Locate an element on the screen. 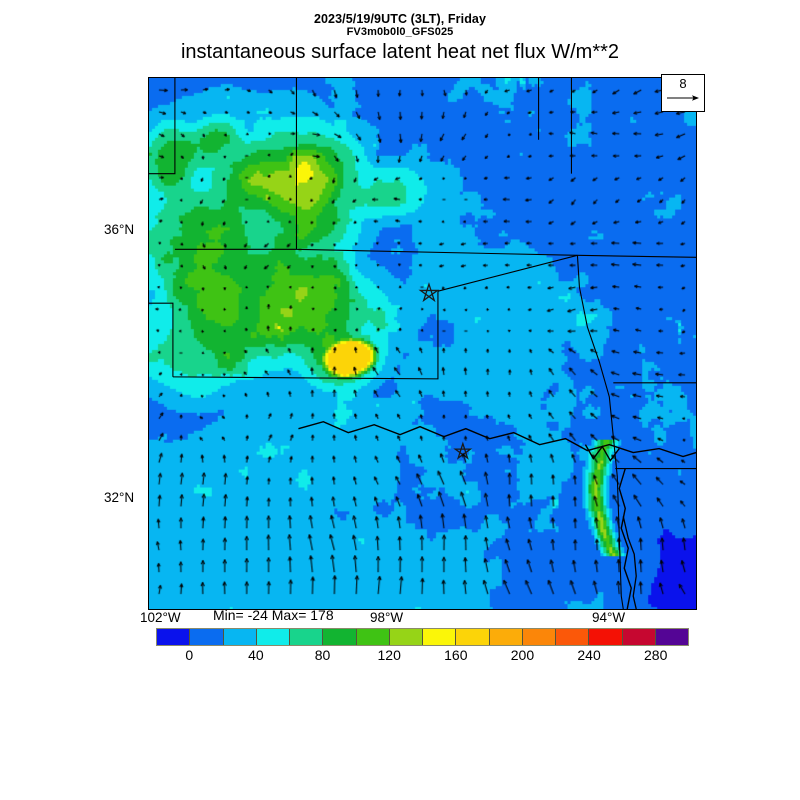  colorbar-tick-80: 80 is located at coordinates (322, 655).